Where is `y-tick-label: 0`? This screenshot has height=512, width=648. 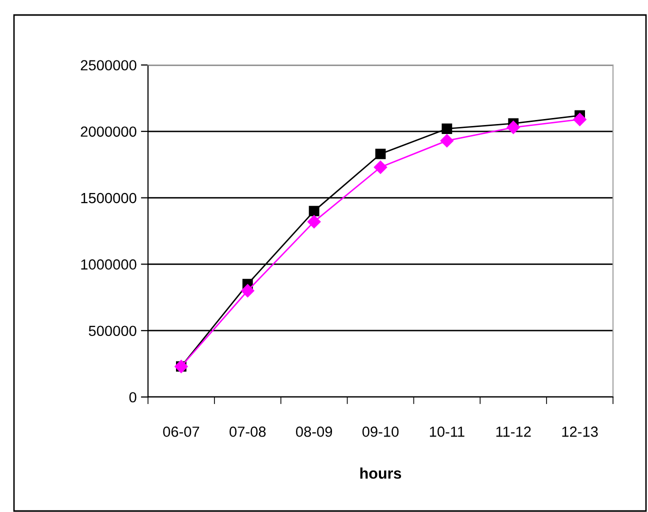 y-tick-label: 0 is located at coordinates (132, 397).